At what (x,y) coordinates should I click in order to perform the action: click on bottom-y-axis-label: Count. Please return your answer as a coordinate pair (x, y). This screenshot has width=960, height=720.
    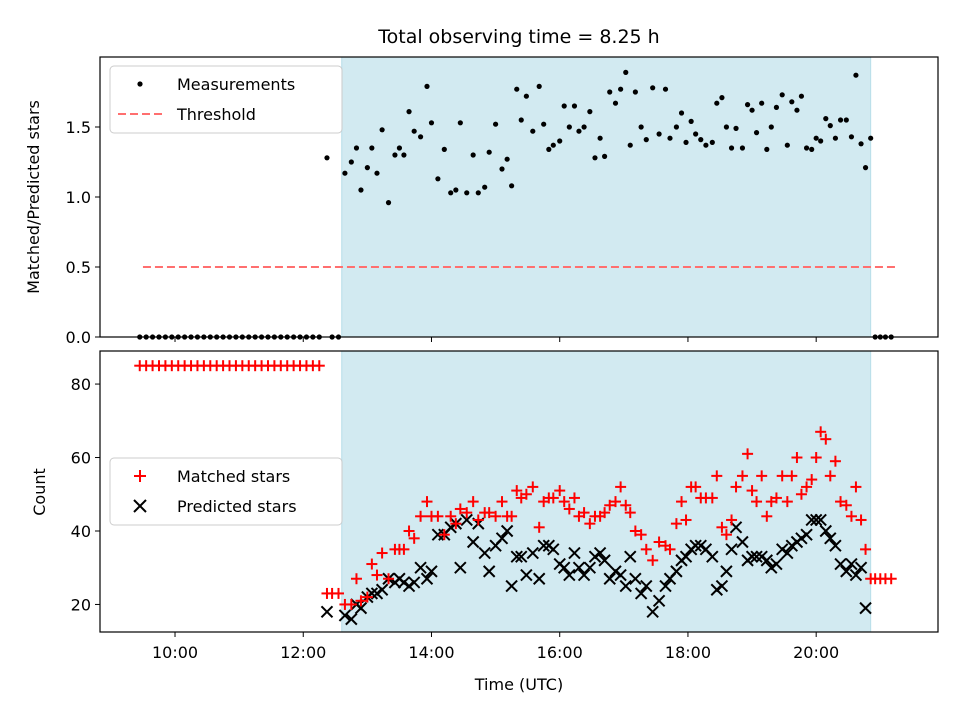
    Looking at the image, I should click on (39, 492).